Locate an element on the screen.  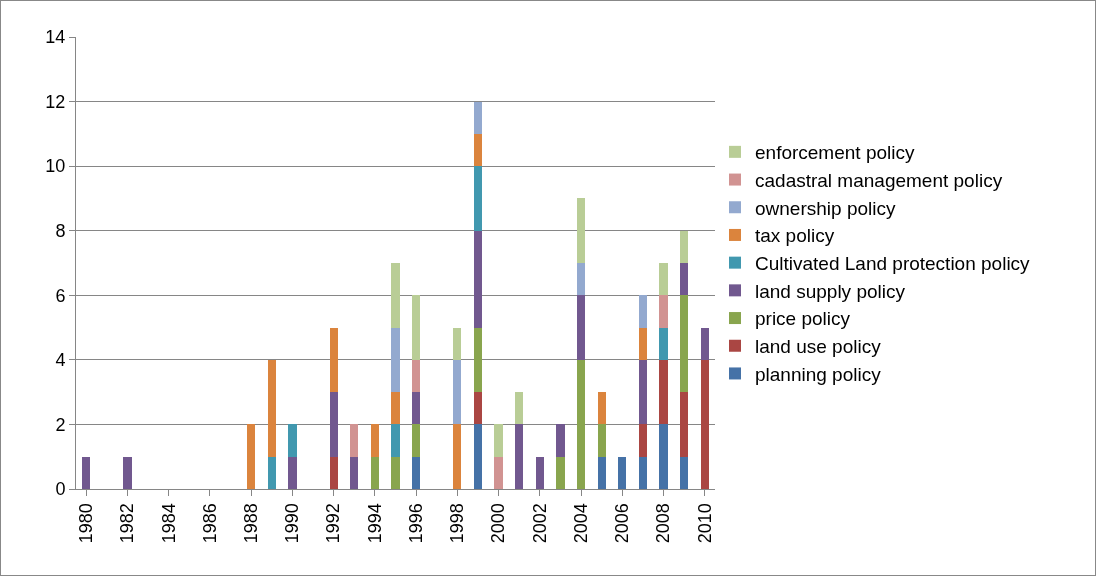
x-tick-label: 1994 is located at coordinates (374, 523).